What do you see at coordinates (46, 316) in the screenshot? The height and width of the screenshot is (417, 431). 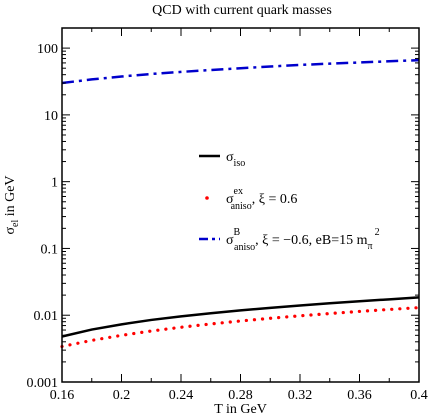 I see `y-tick-label: 0.01` at bounding box center [46, 316].